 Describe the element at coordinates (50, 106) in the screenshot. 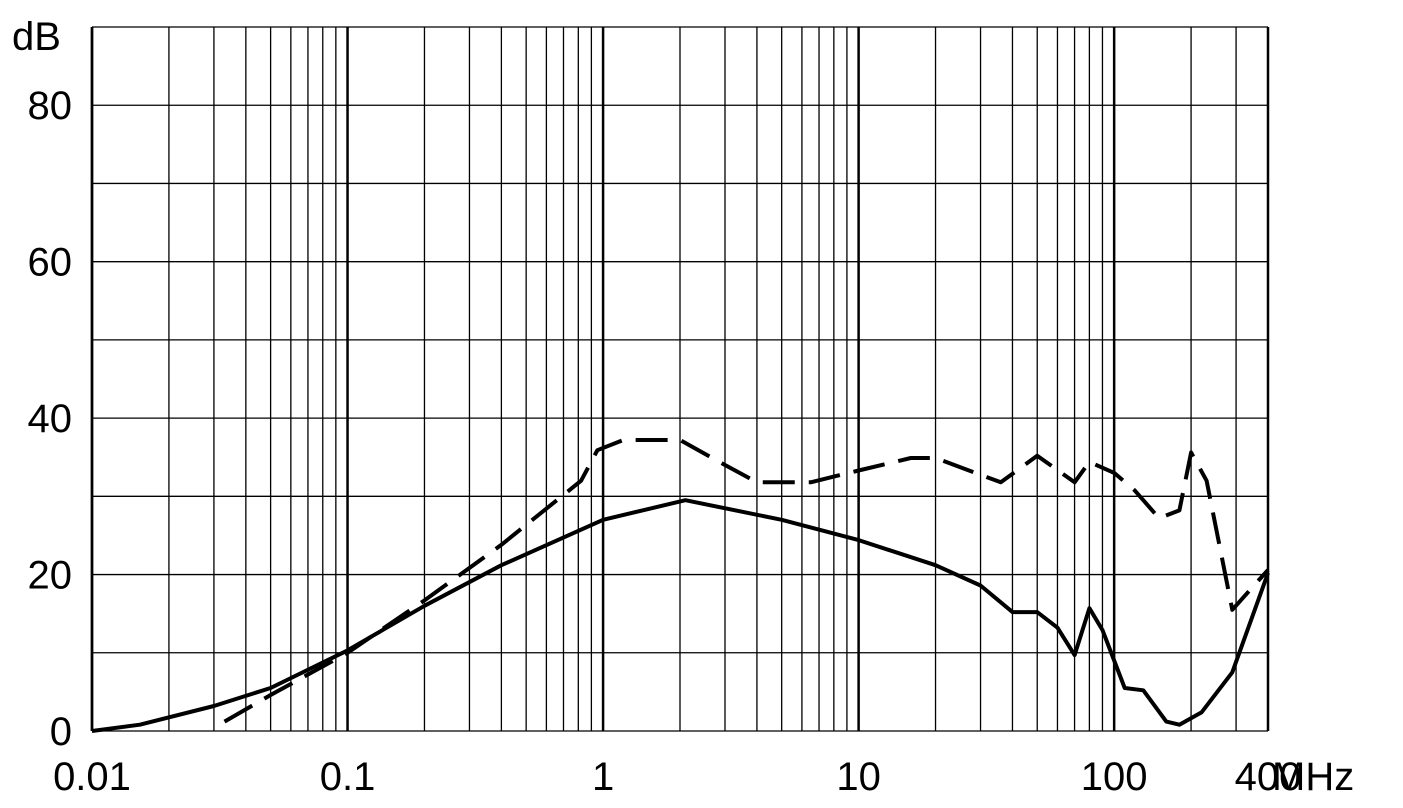

I see `y-tick-label: 80` at that location.